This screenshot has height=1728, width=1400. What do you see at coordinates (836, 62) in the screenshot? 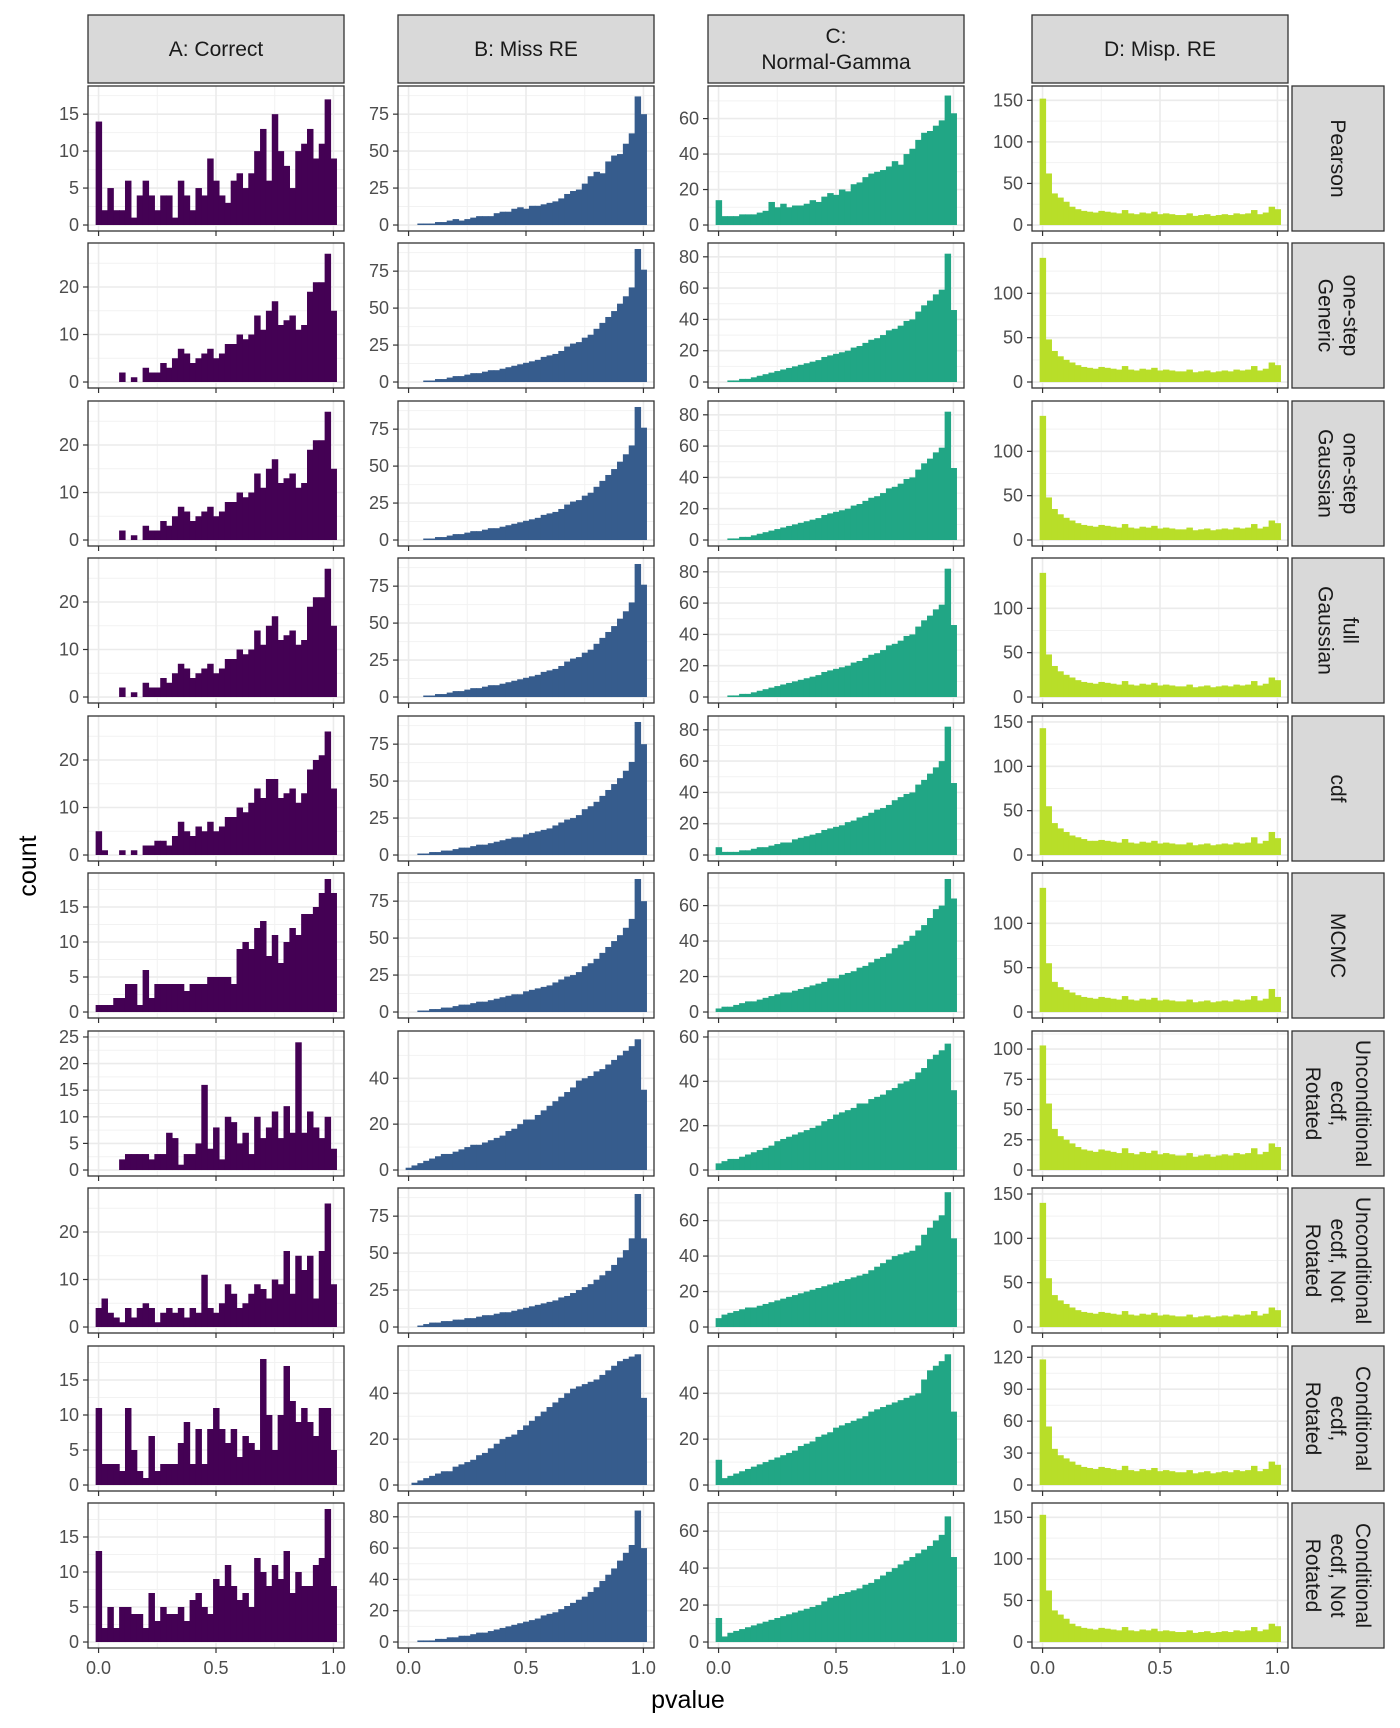
I see `column-strip-label: Normal-Gamma` at bounding box center [836, 62].